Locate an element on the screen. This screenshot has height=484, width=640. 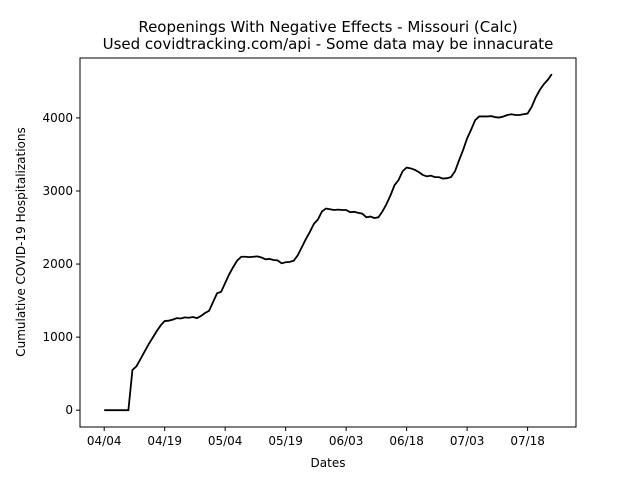
y-tick-label: 4000 is located at coordinates (57, 118).